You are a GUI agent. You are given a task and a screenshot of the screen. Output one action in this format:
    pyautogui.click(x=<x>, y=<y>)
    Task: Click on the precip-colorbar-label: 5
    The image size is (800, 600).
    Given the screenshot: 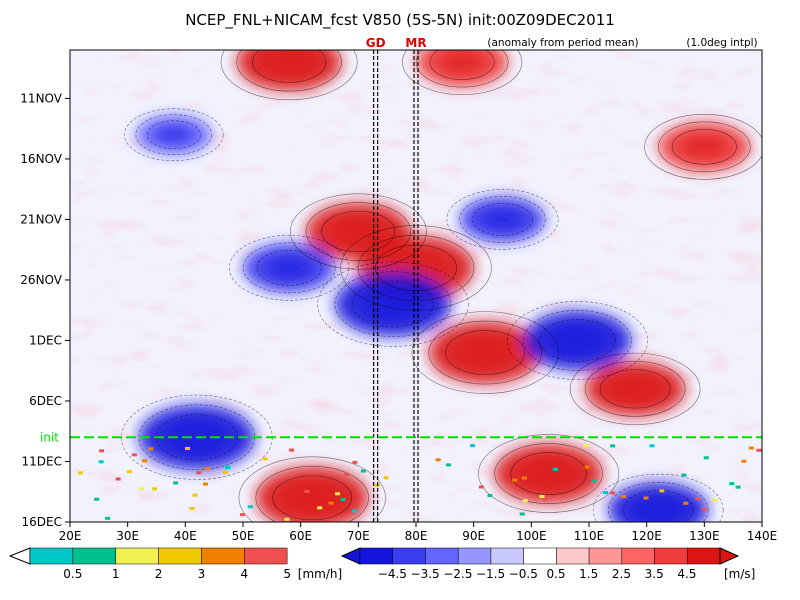 What is the action you would take?
    pyautogui.click(x=287, y=574)
    